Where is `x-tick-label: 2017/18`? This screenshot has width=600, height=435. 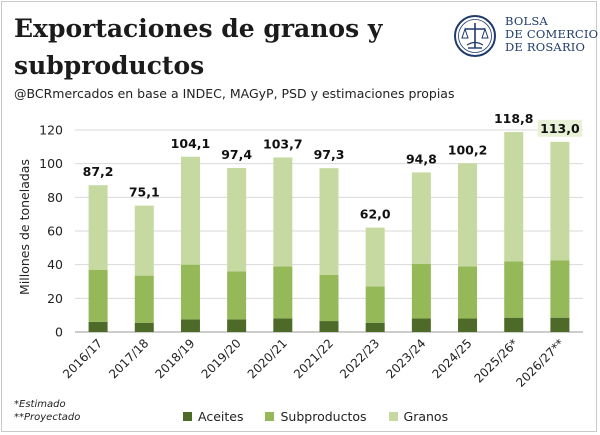
x-tick-label: 2017/18 is located at coordinates (128, 358).